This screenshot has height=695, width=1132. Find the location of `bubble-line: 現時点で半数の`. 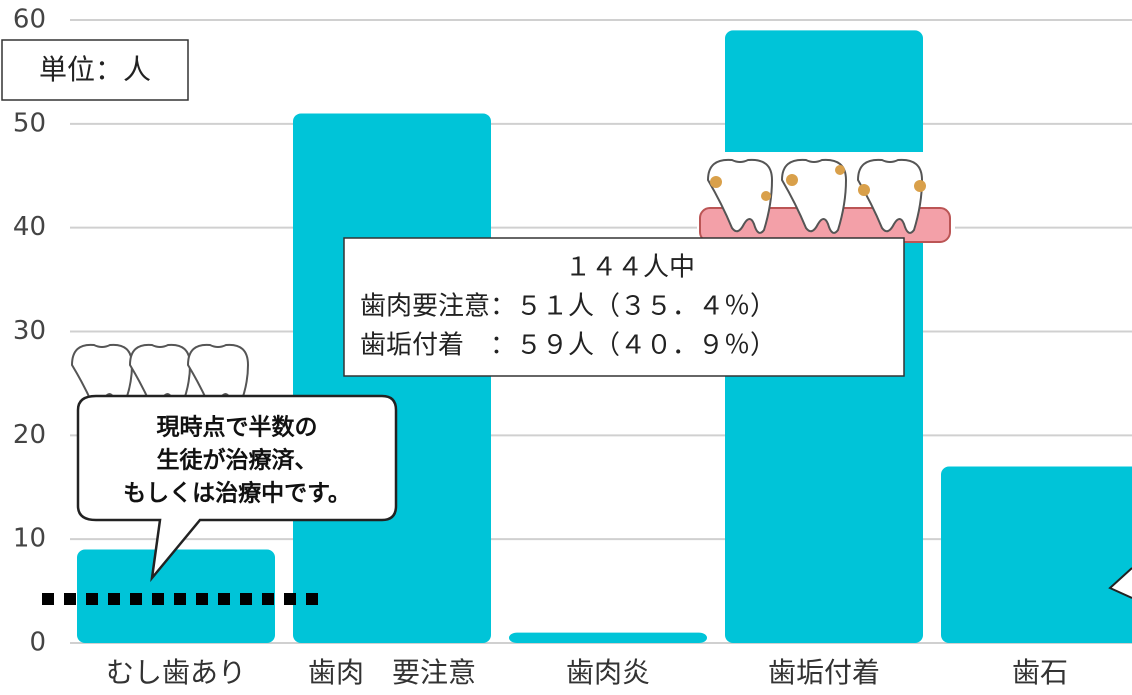

bubble-line: 現時点で半数の is located at coordinates (237, 428).